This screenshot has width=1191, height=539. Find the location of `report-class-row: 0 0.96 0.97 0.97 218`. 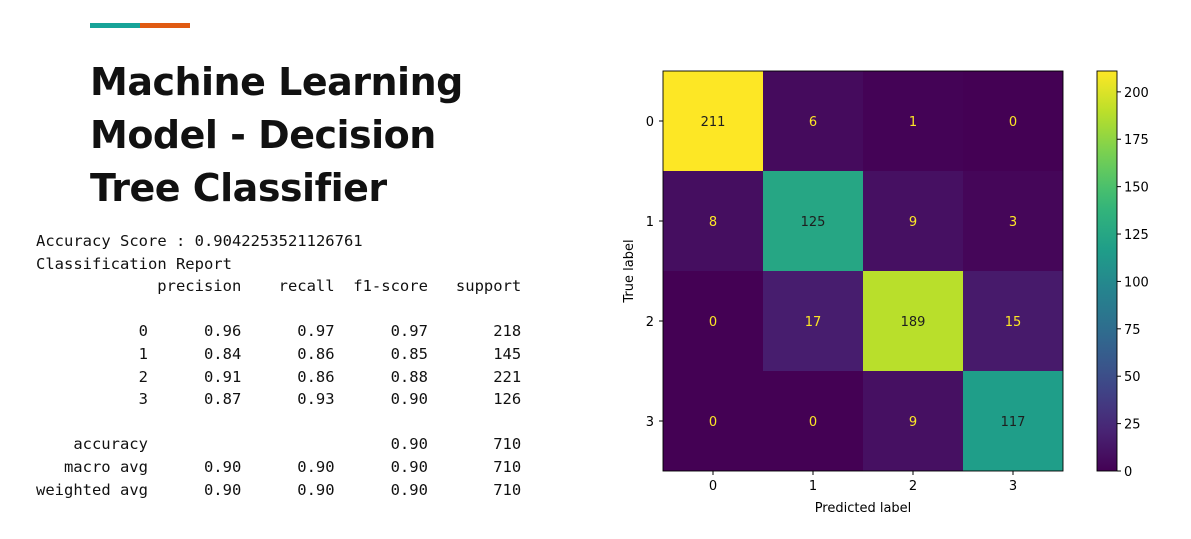

report-class-row: 0 0.96 0.97 0.97 218 is located at coordinates (279, 331).